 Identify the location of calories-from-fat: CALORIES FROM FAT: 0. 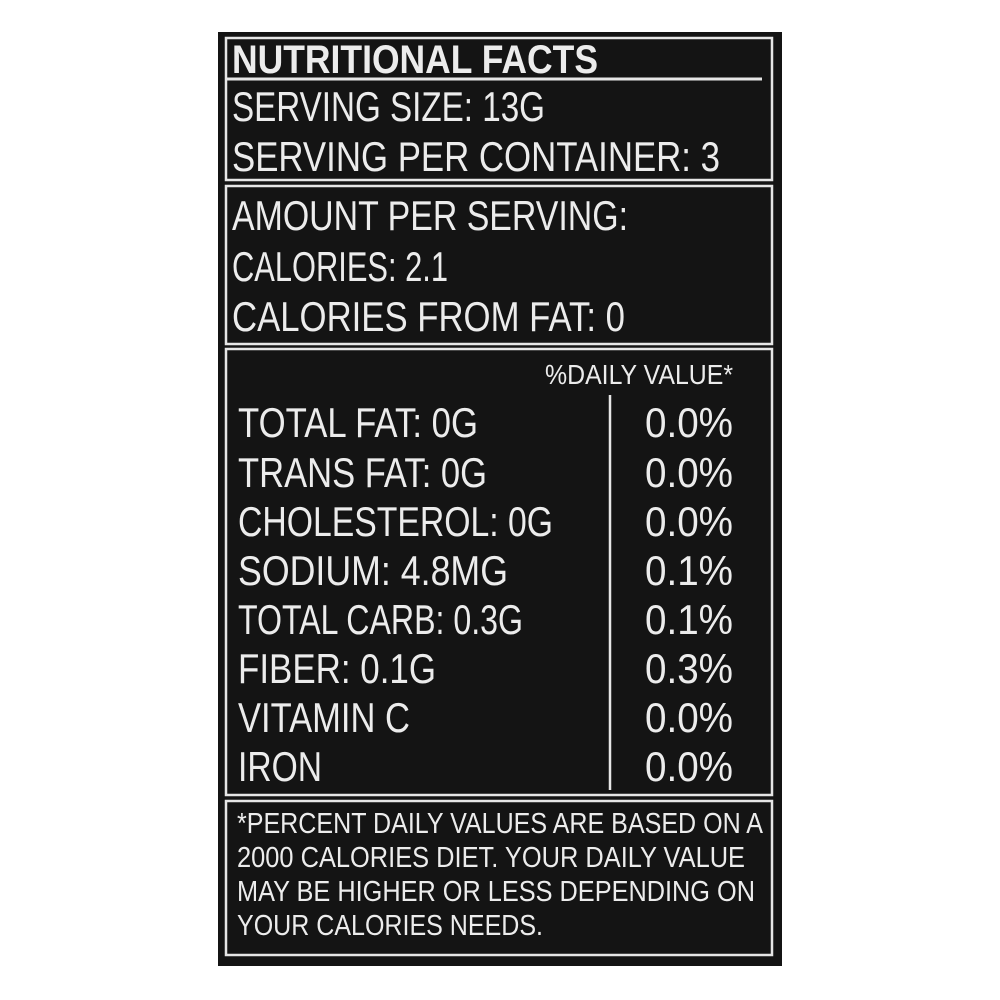
(428, 316).